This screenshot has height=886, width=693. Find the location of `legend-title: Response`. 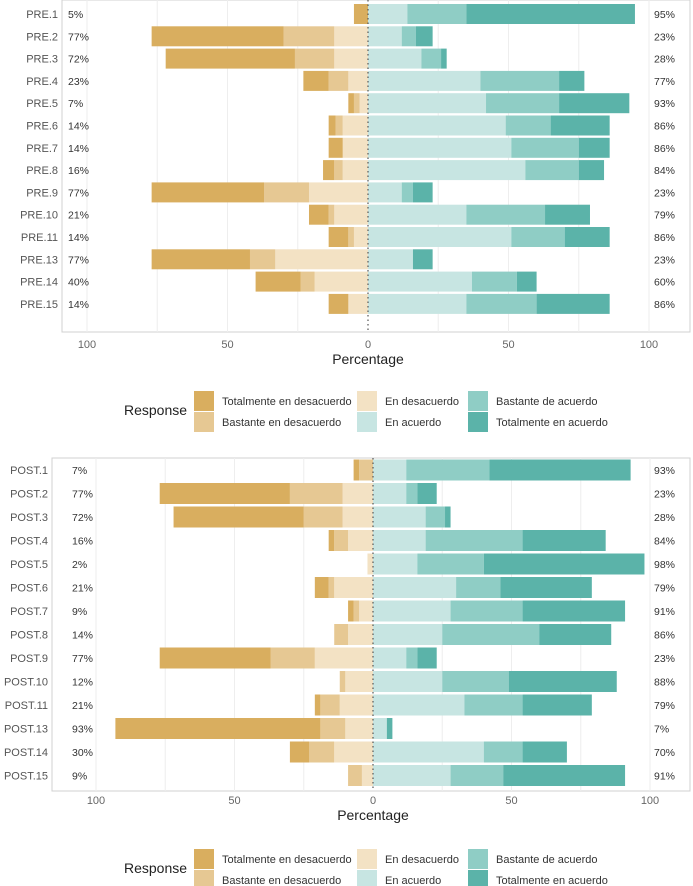

legend-title: Response is located at coordinates (155, 410).